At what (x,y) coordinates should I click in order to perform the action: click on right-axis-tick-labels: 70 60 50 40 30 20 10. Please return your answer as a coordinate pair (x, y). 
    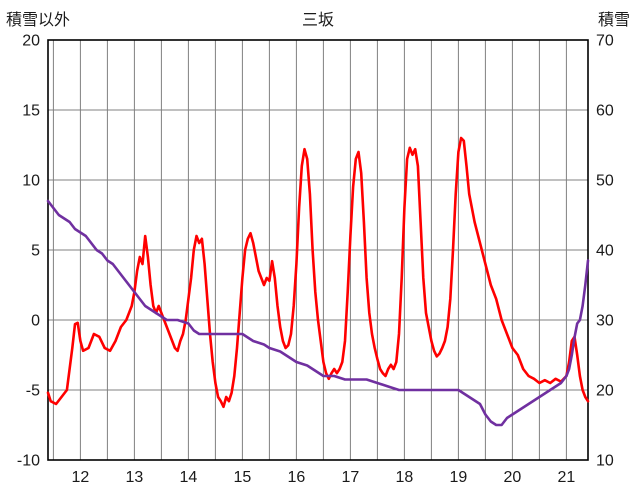
    Looking at the image, I should click on (605, 251).